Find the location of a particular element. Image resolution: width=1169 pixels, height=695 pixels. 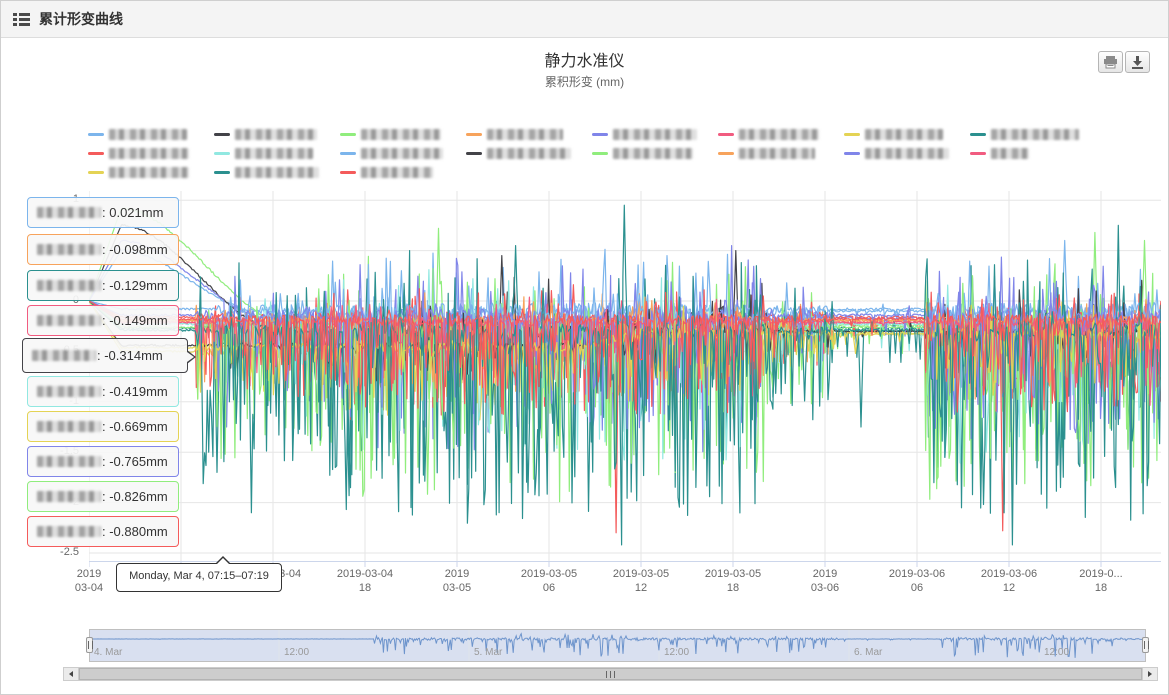

tooltip-box: : -0.098mm is located at coordinates (103, 249).